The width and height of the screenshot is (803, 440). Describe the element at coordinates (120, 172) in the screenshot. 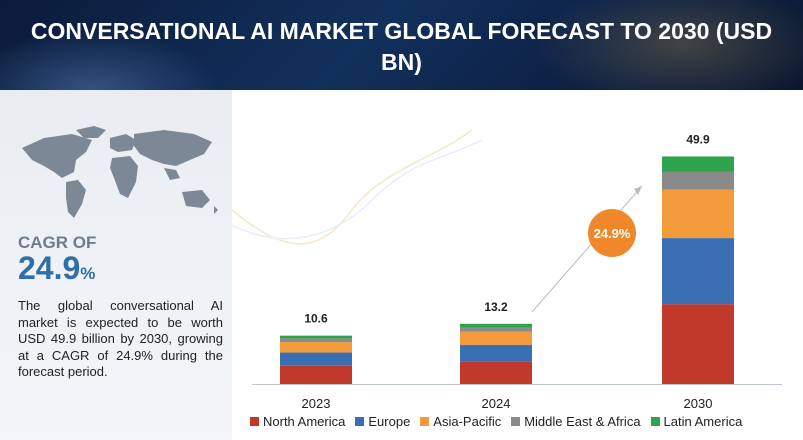

I see `world-map-icon` at that location.